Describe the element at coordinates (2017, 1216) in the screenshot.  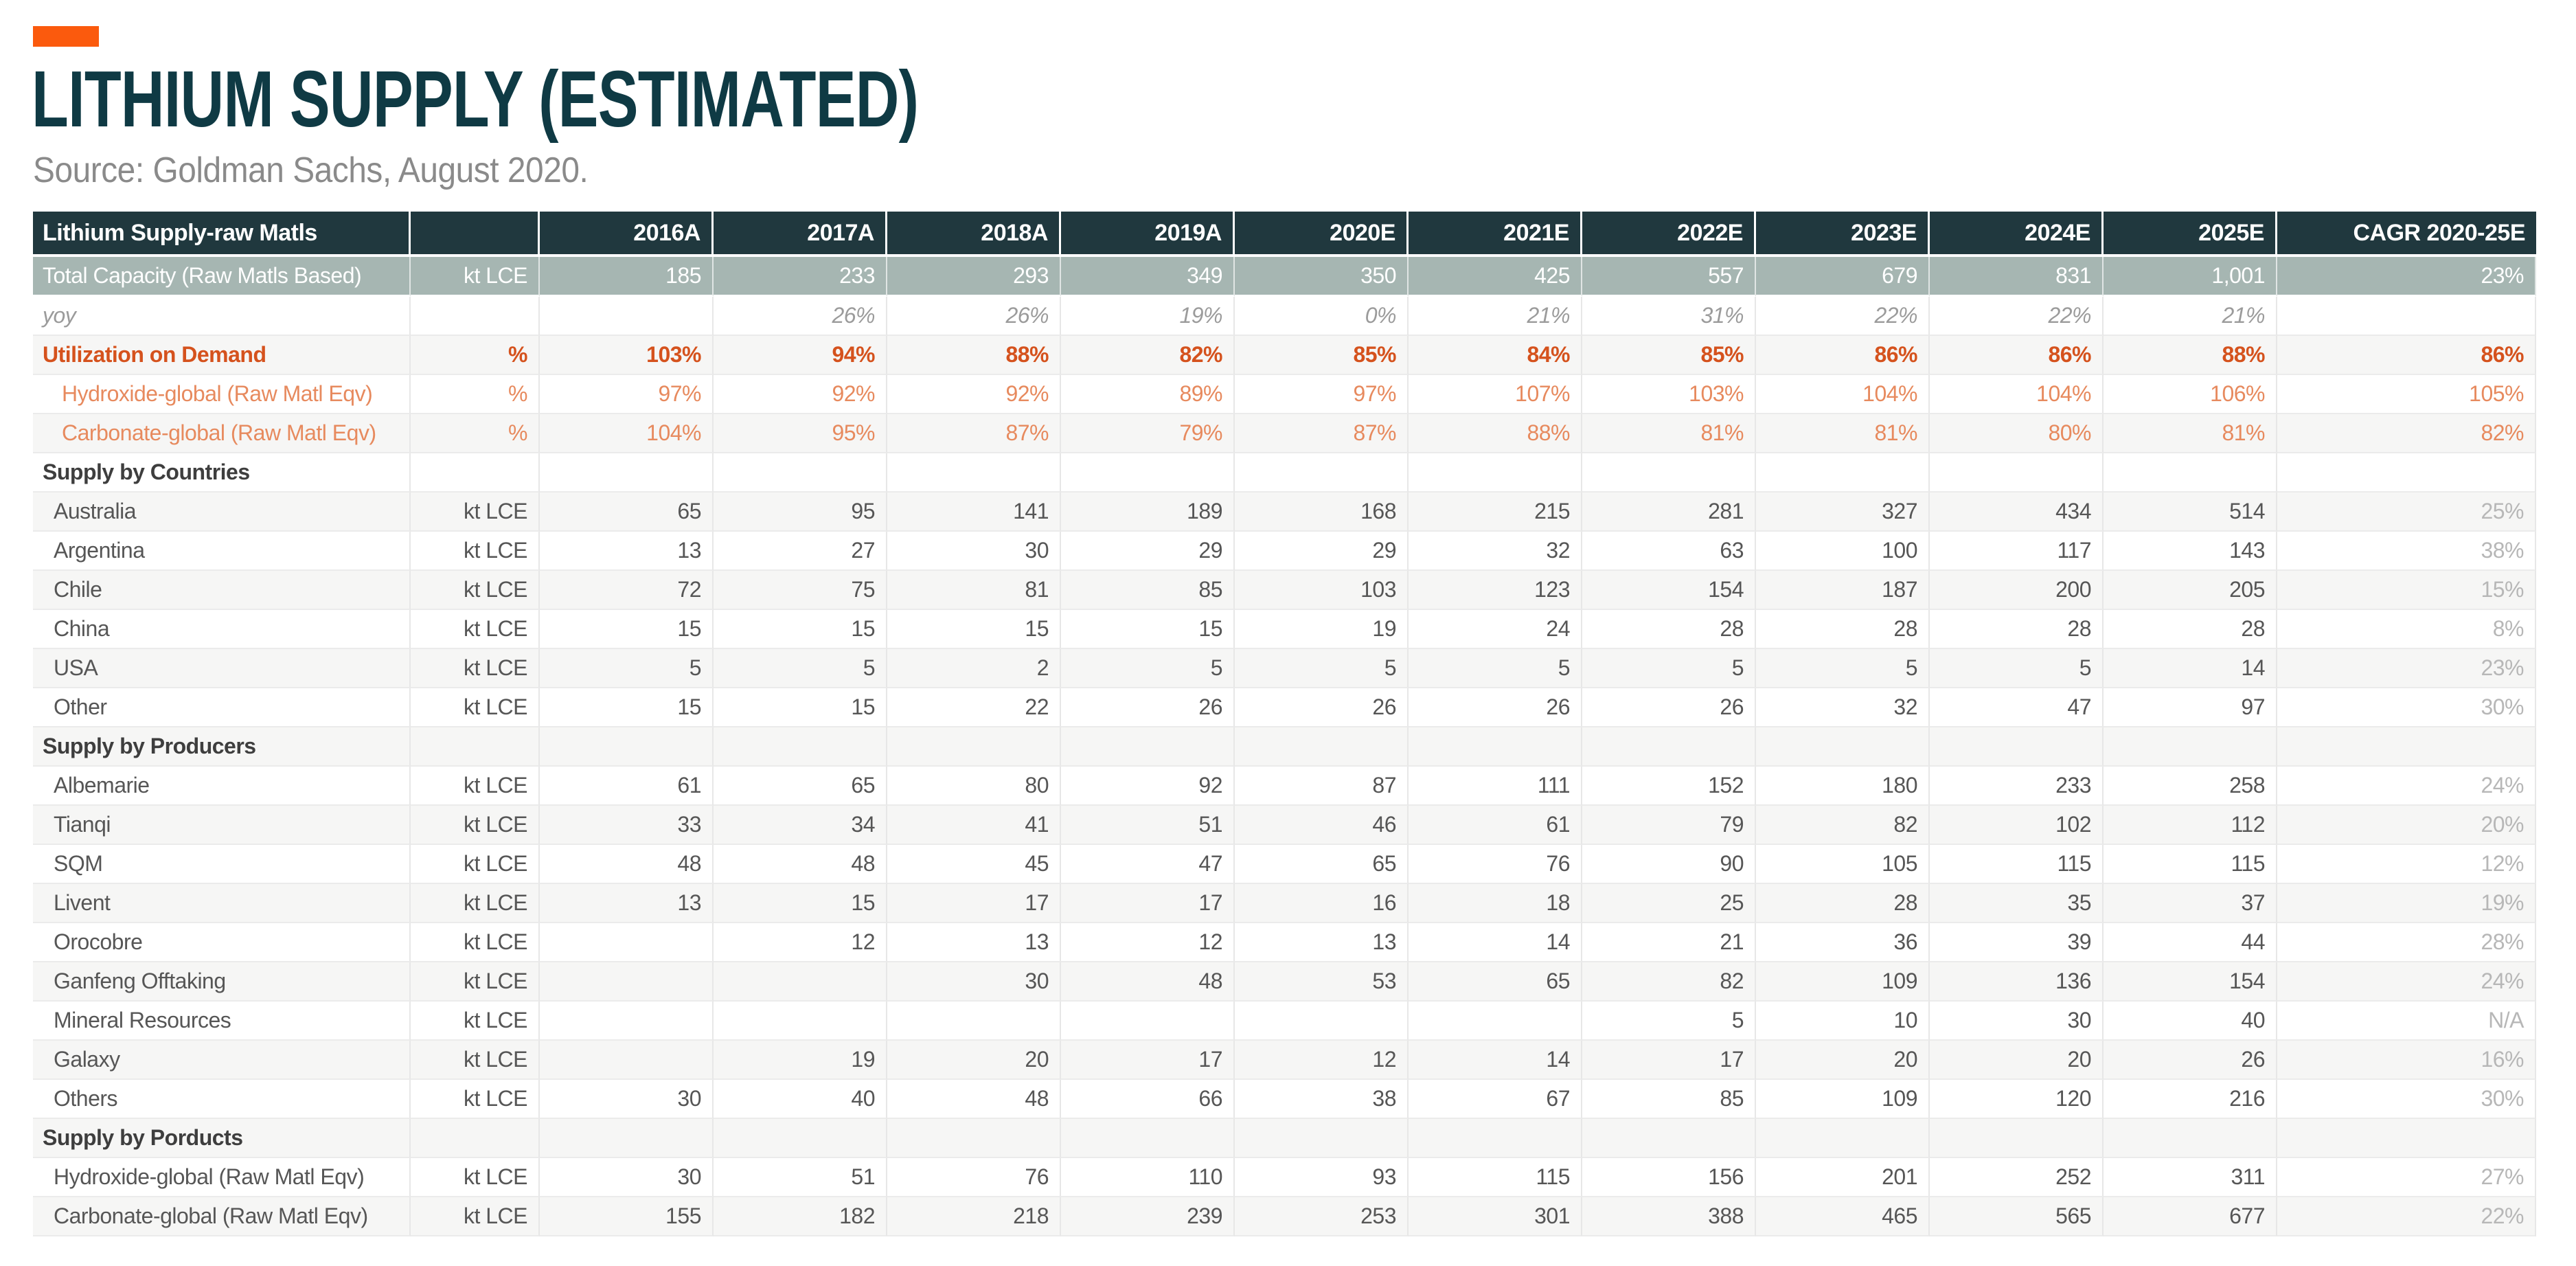
I see `value-cell: 565` at that location.